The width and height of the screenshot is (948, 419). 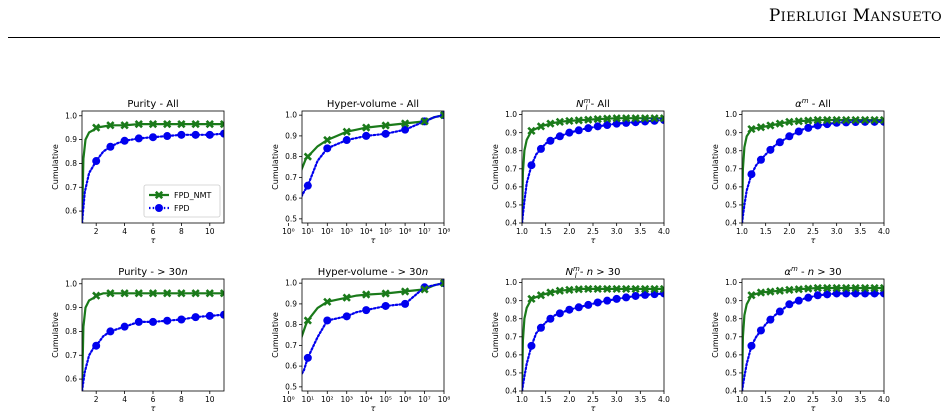 What do you see at coordinates (766, 231) in the screenshot?
I see `x-tick-label: 1.5` at bounding box center [766, 231].